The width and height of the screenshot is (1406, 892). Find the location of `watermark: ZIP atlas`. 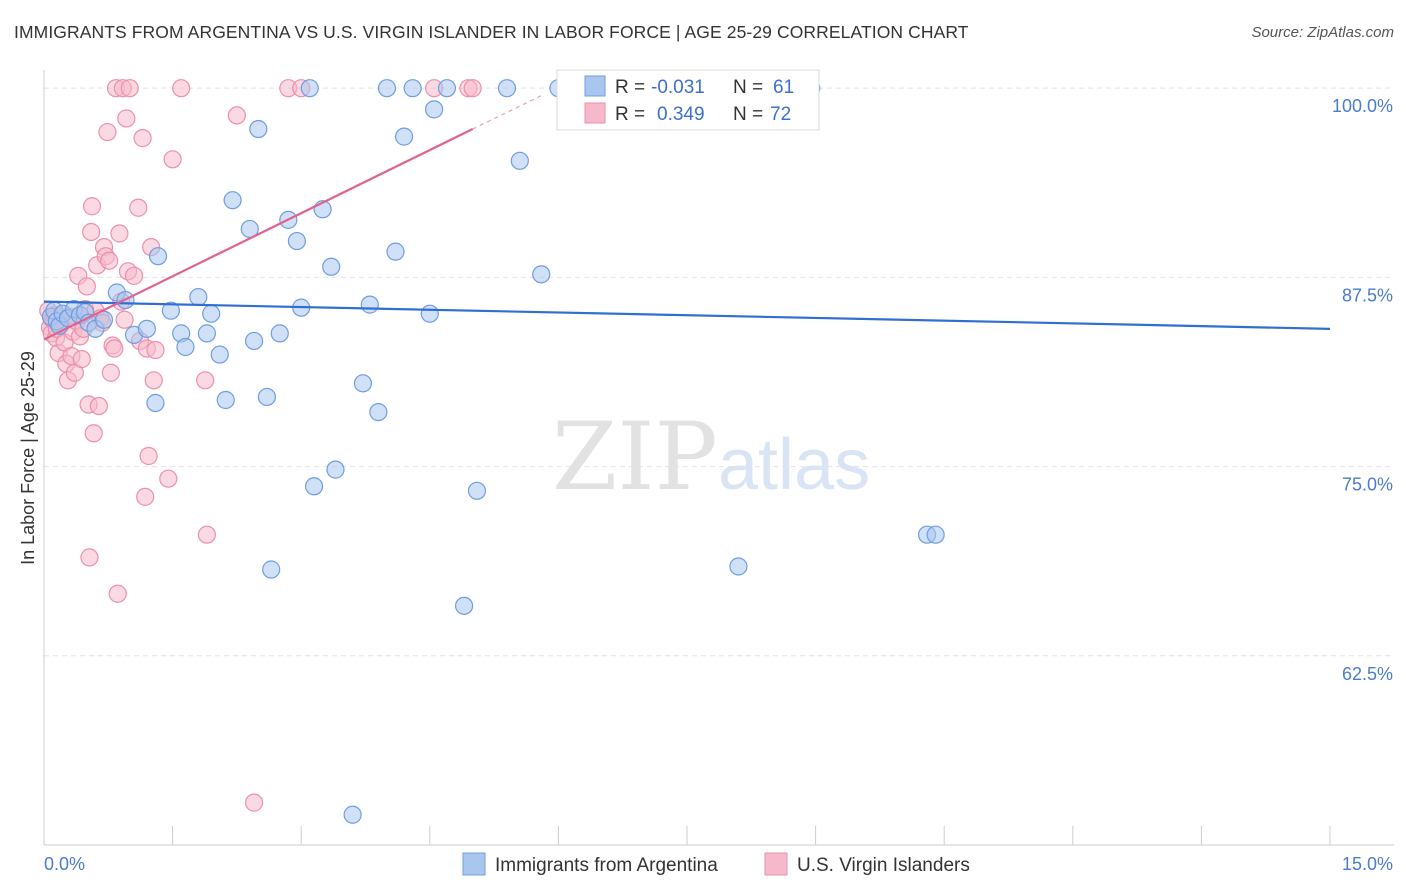

watermark: ZIP atlas is located at coordinates (711, 457).